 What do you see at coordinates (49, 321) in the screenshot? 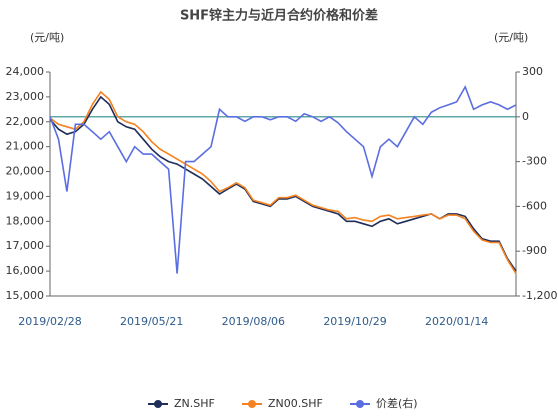
I see `x-tick-label: 2019/02/28` at bounding box center [49, 321].